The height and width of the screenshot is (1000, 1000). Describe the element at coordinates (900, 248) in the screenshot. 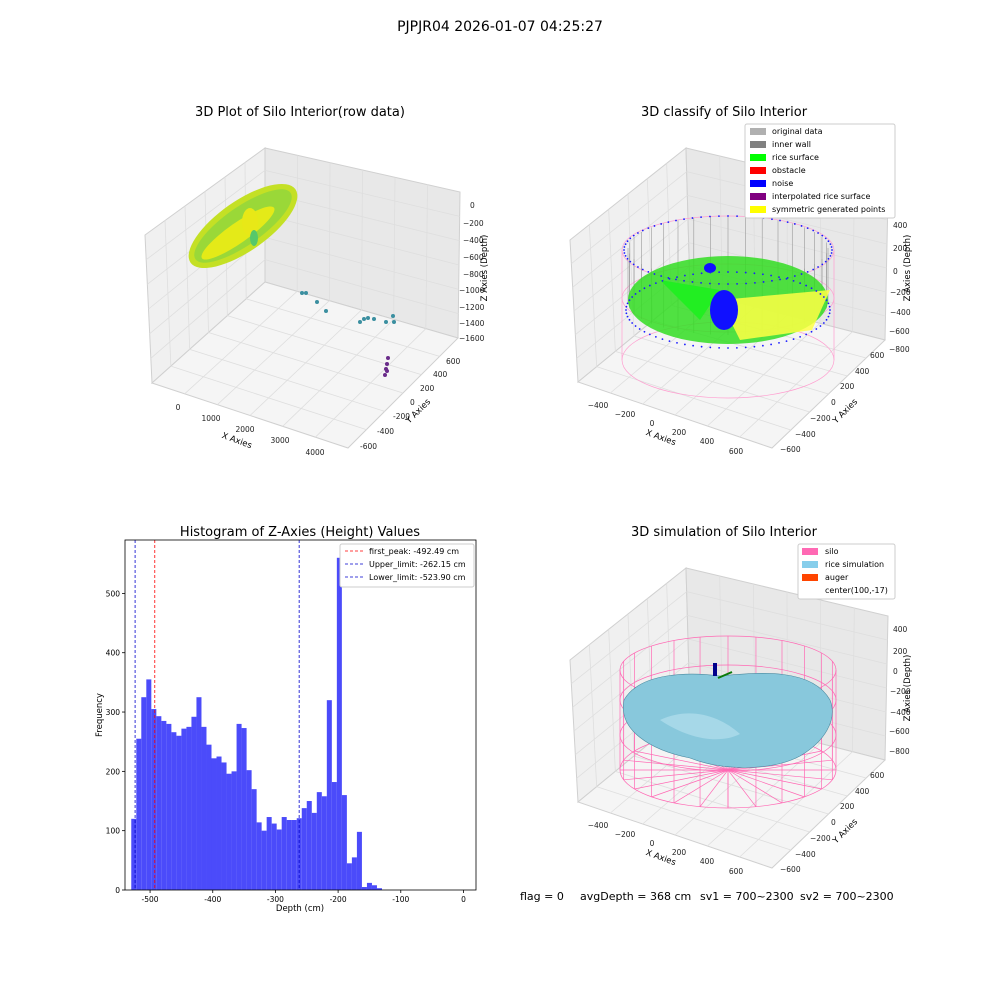

I see `panel2-ztick-1: 200` at that location.